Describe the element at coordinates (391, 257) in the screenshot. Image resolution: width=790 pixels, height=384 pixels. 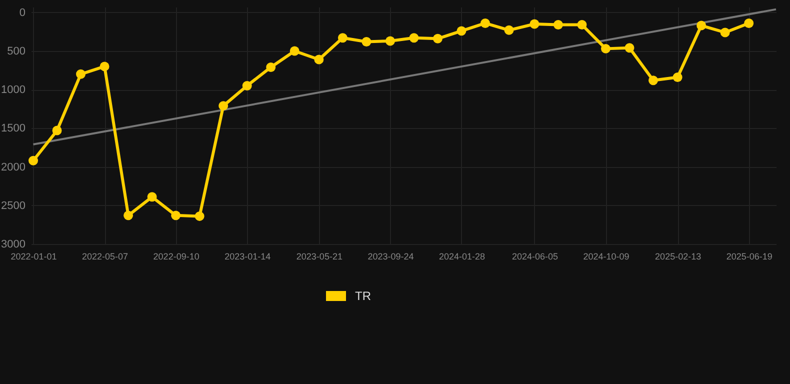
I see `x-tick-label: 2023-09-24` at that location.